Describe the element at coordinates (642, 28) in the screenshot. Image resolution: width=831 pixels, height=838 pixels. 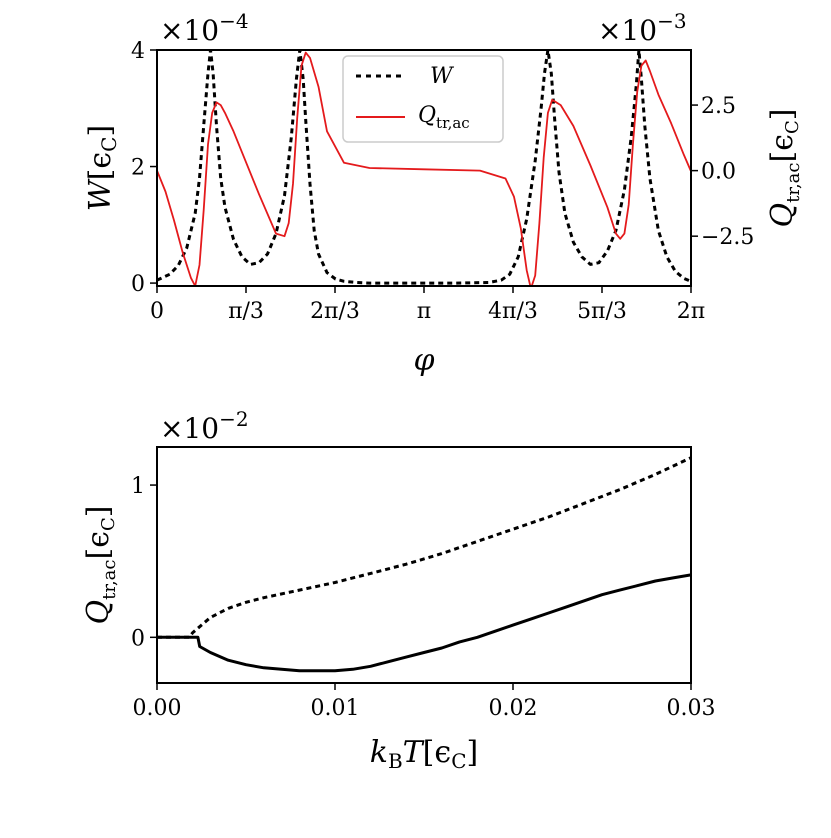
I see `top-right-multiplier: ×10⁻³` at that location.